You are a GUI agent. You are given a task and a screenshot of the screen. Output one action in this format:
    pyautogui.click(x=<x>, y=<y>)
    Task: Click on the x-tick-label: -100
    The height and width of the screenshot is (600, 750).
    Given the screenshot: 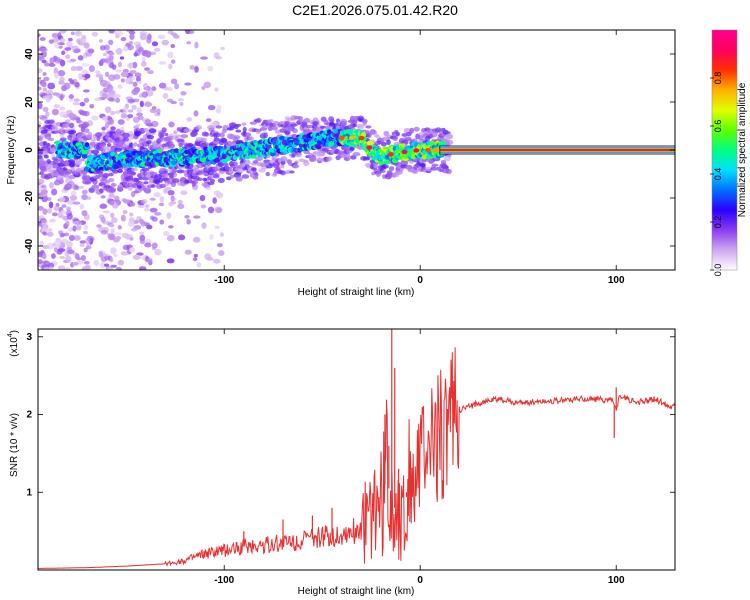 What is the action you would take?
    pyautogui.click(x=224, y=580)
    